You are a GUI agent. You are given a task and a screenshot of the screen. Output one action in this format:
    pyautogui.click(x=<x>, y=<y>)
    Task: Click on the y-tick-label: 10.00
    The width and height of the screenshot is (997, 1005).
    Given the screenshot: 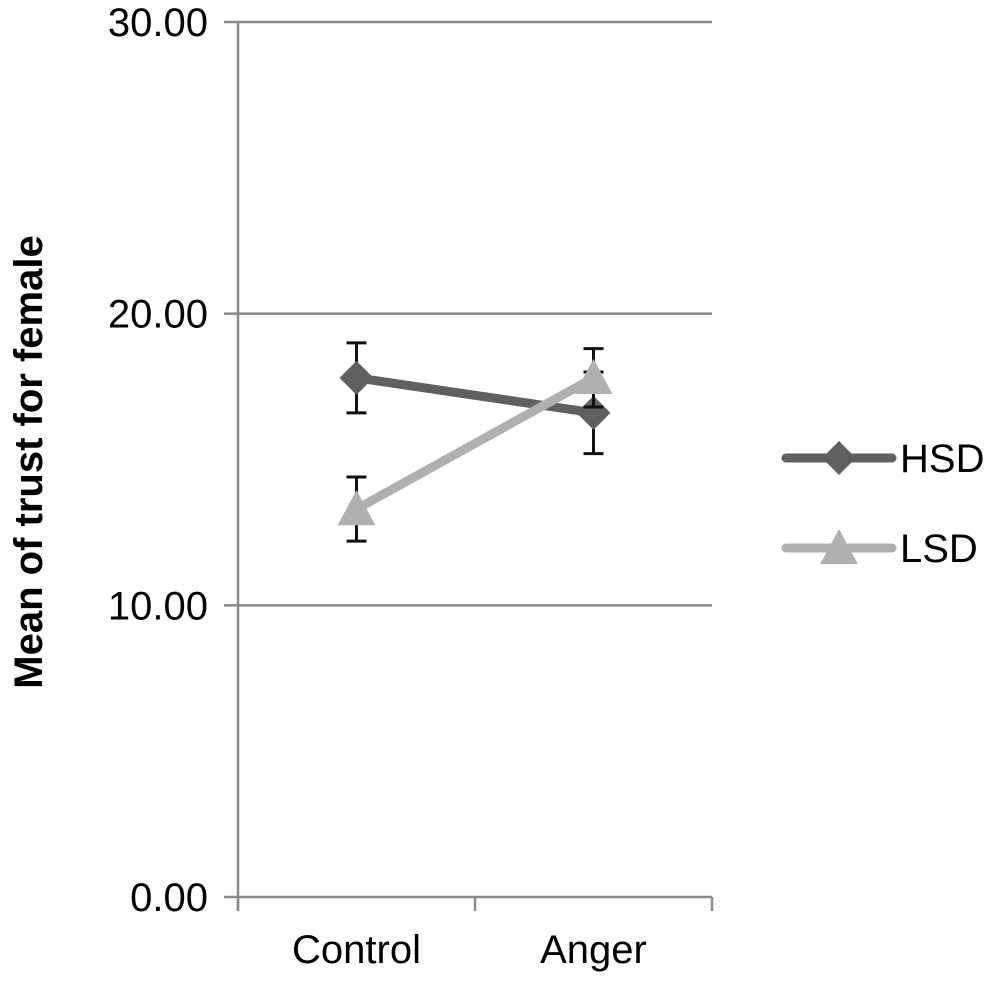 What is the action you would take?
    pyautogui.click(x=158, y=606)
    